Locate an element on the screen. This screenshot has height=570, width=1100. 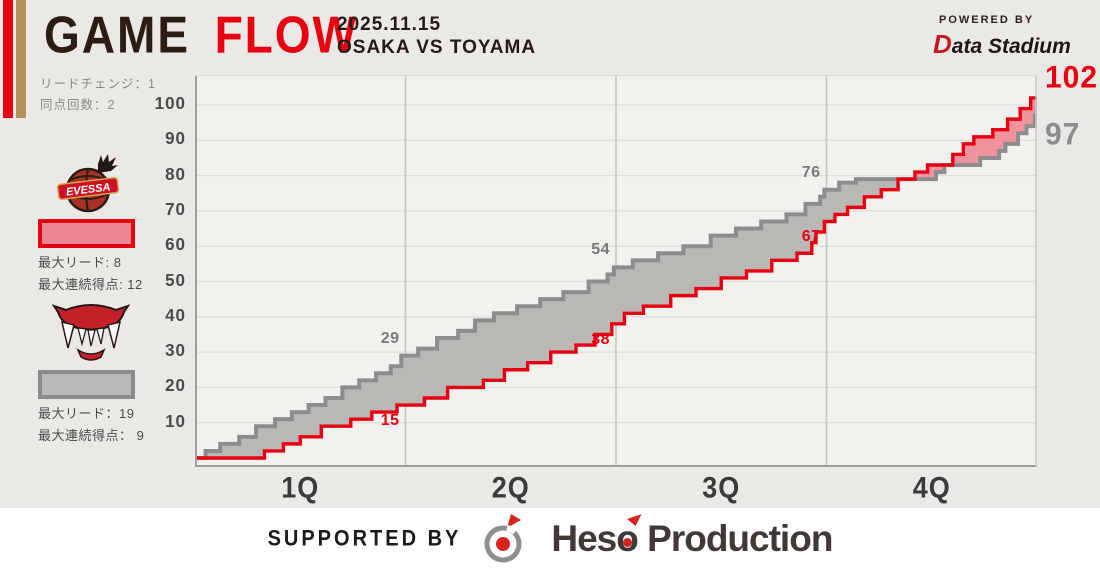
match-meta: 2025.11.15 OSAKA VS TOYAMA is located at coordinates (436, 36).